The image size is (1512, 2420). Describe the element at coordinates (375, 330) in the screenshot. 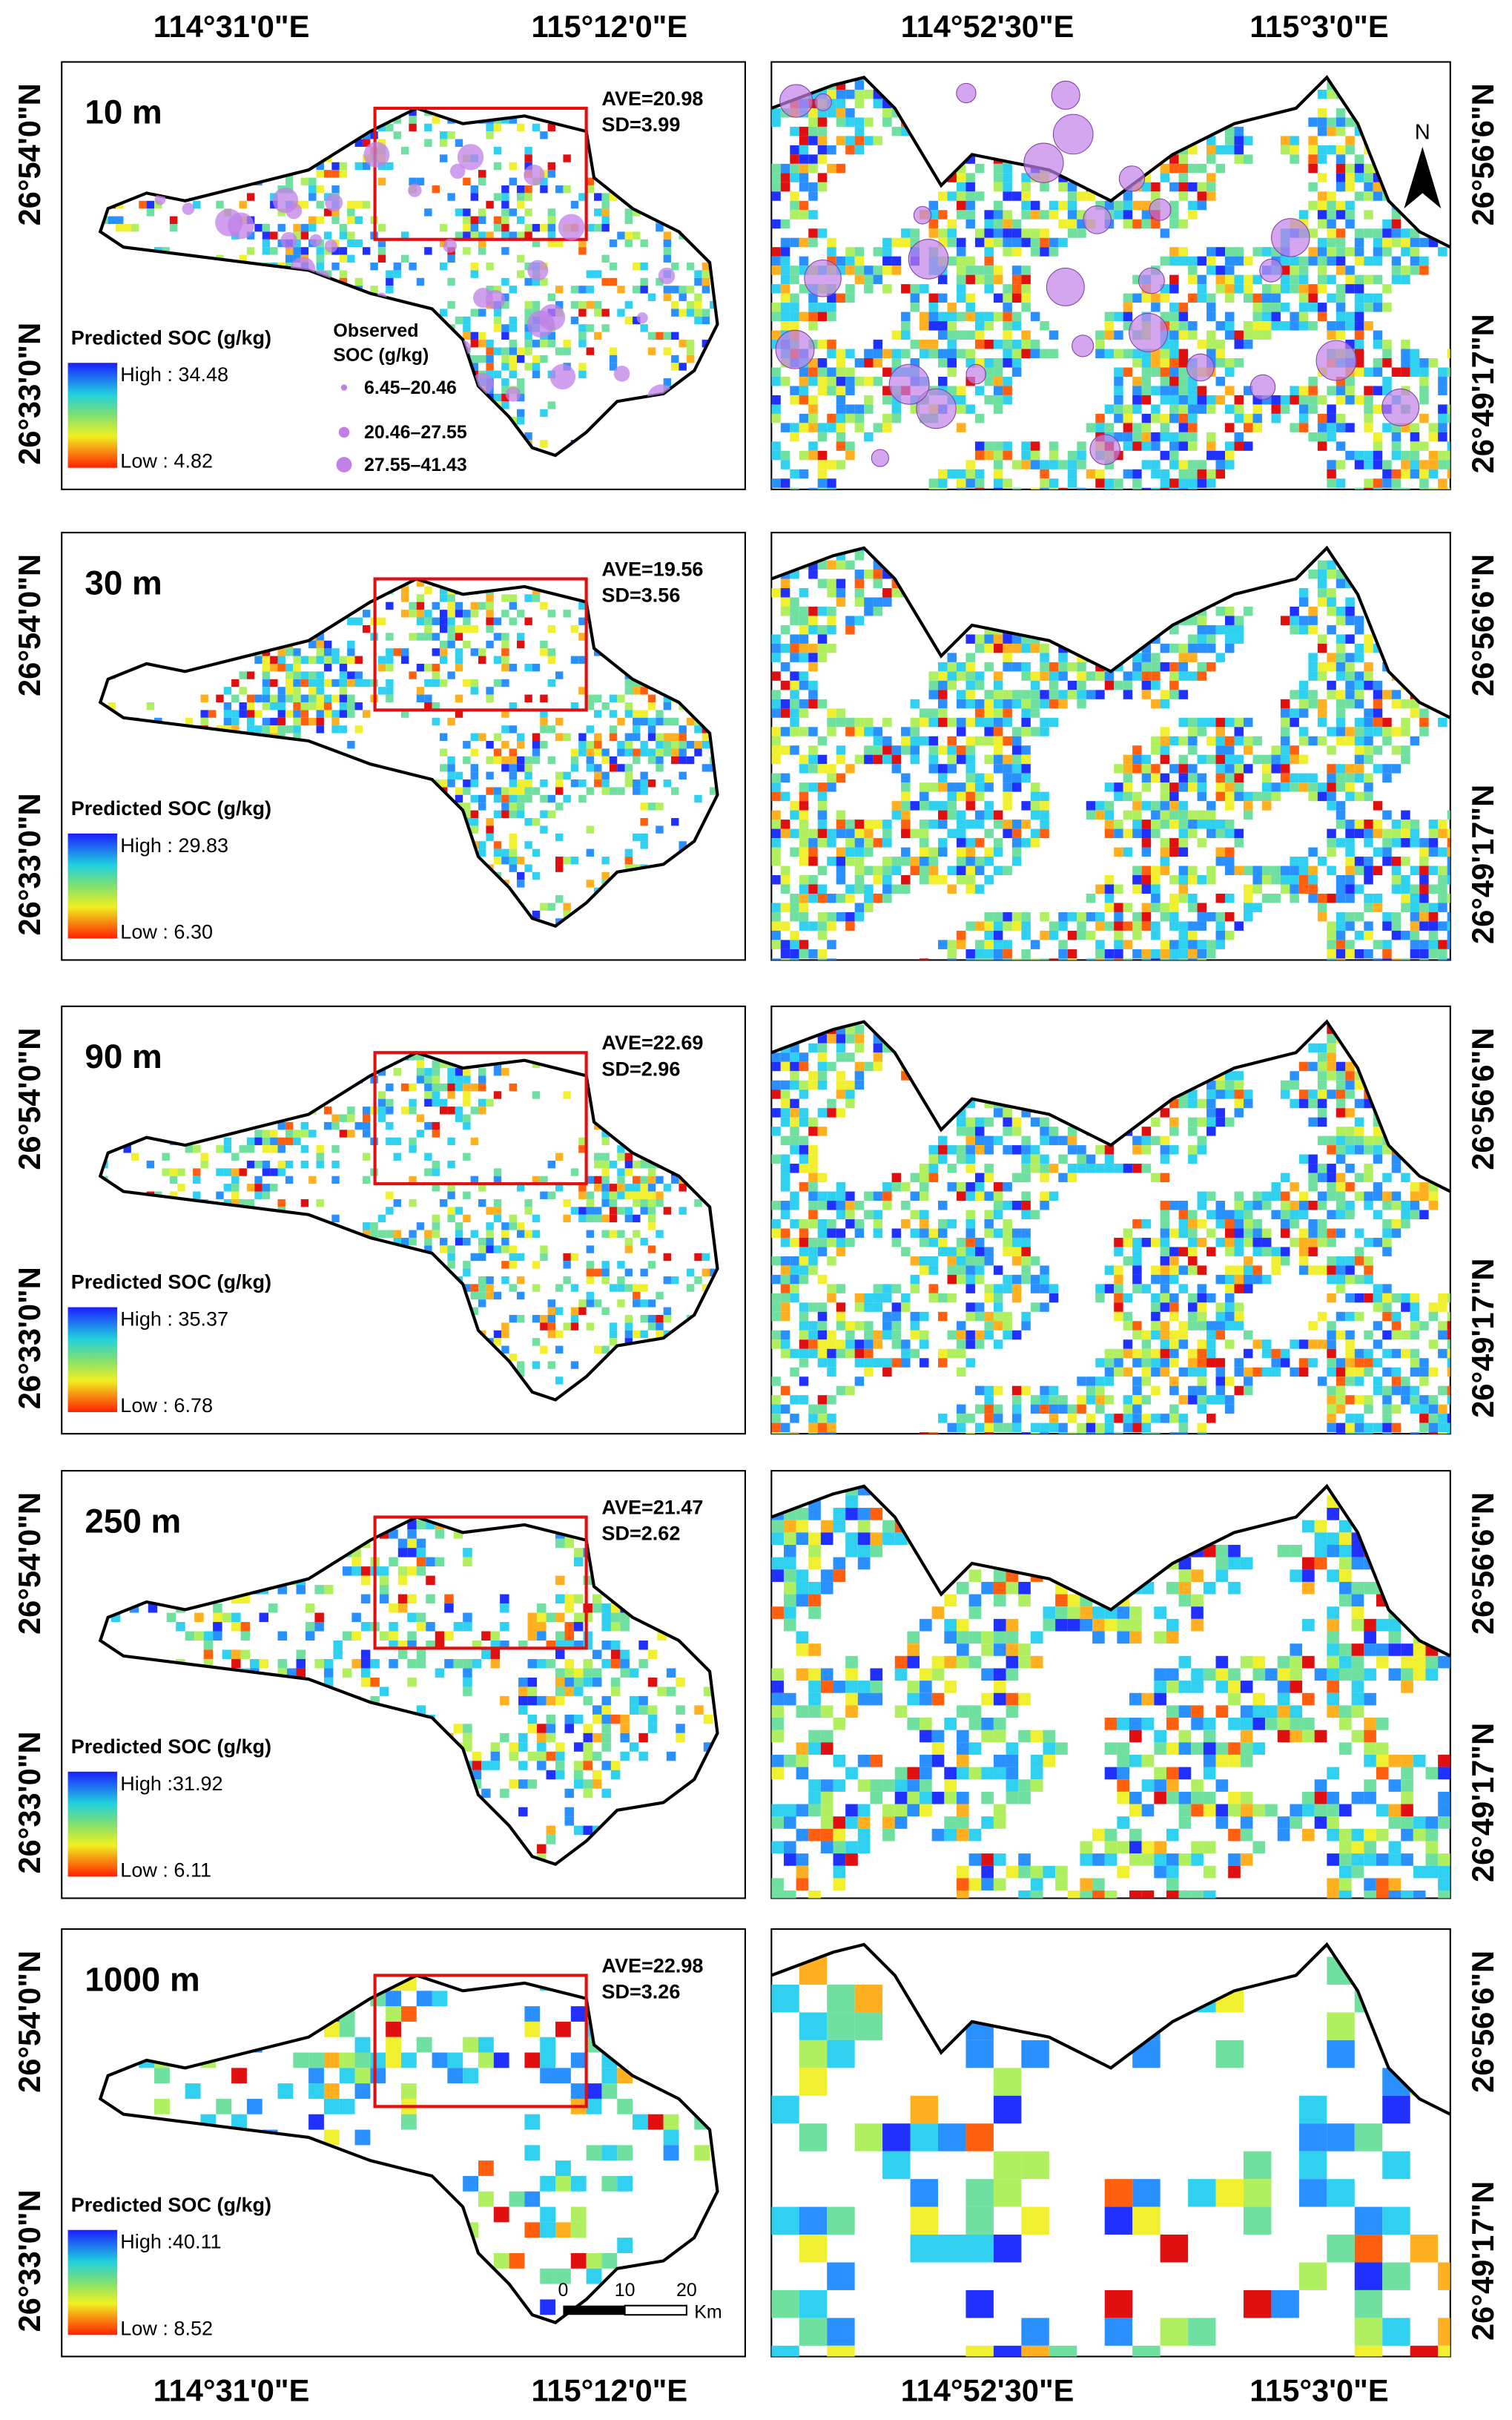

I see `observed-title: Observed` at that location.